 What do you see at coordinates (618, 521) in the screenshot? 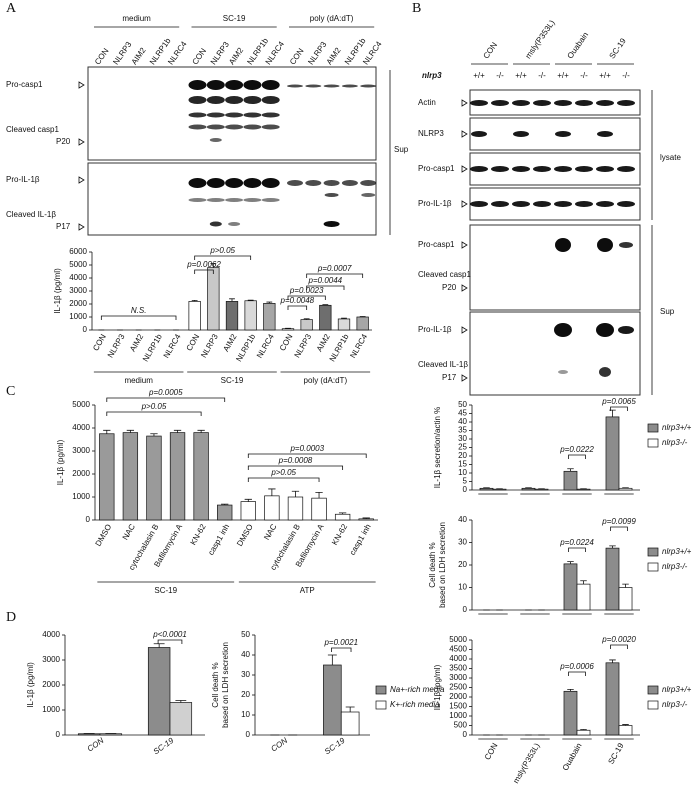
I see `annotation: p=0.0099` at bounding box center [618, 521].